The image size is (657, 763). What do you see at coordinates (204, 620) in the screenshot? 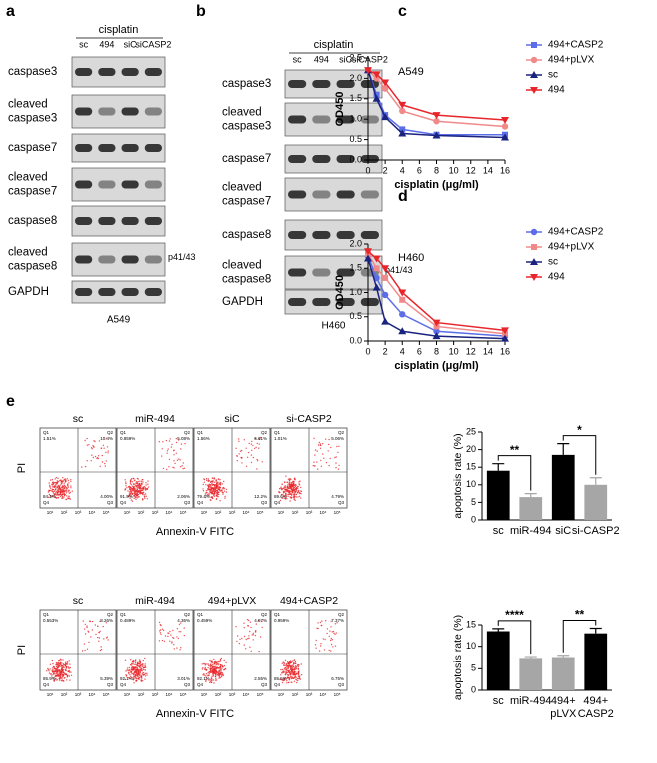
I see `quadrant-percent: 0.459%` at bounding box center [204, 620].